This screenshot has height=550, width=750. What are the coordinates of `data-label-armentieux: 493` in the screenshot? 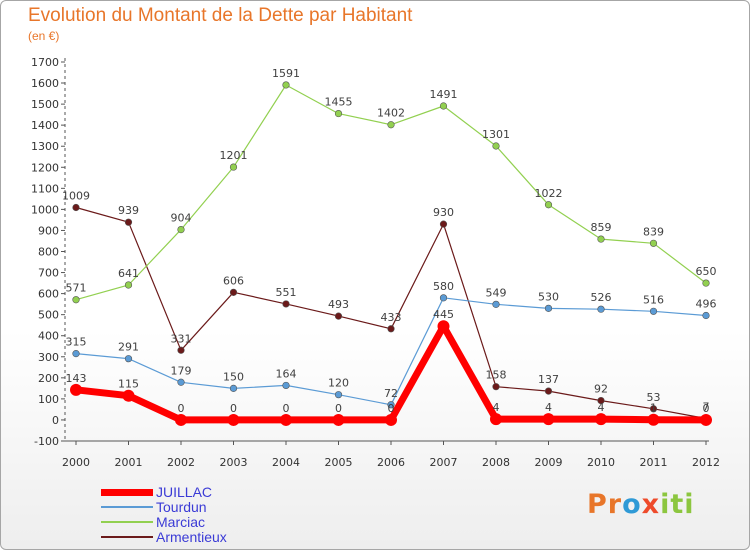 It's located at (338, 304).